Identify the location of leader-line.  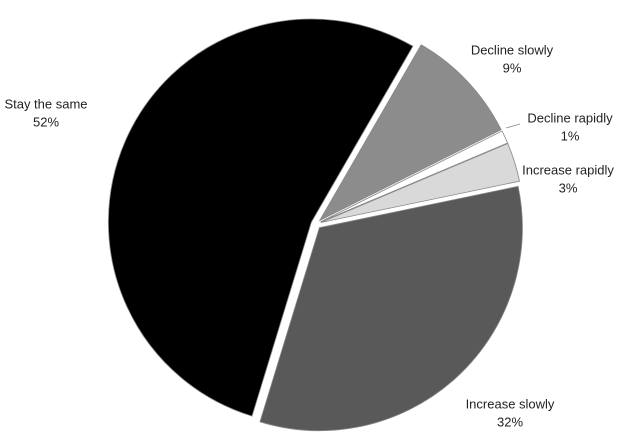
(513, 126).